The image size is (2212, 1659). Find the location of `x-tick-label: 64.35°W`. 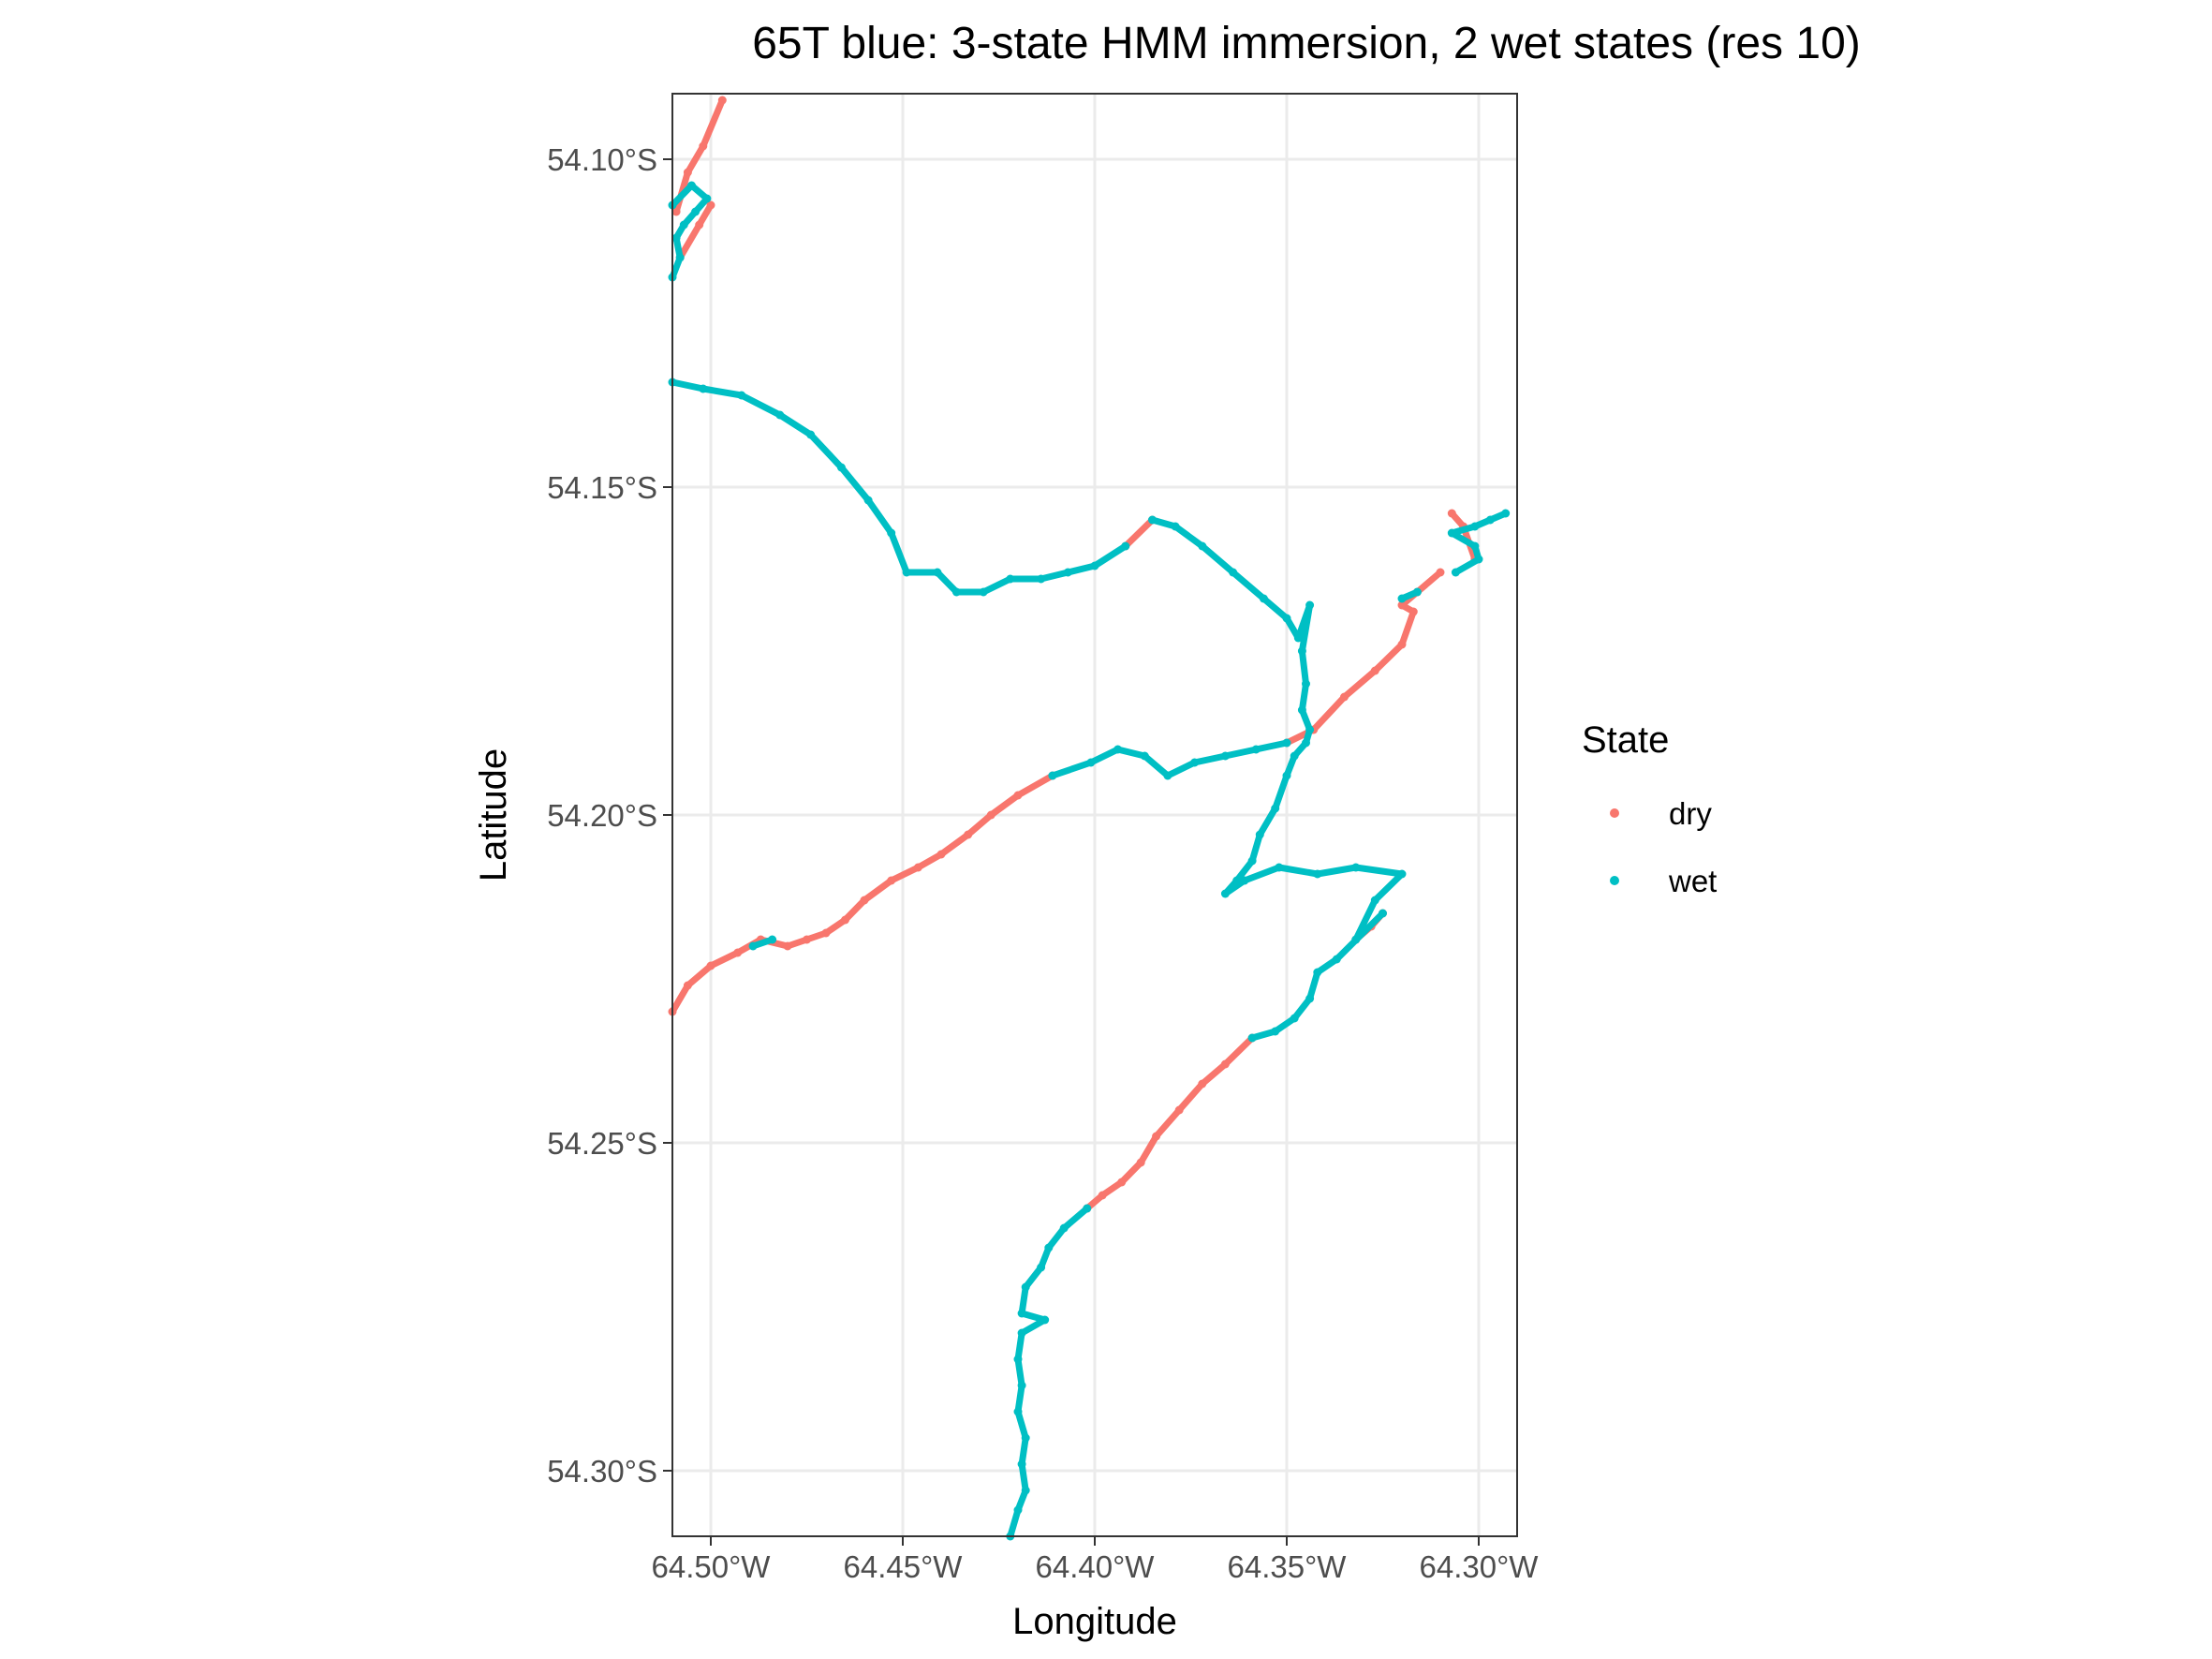

x-tick-label: 64.35°W is located at coordinates (1288, 1567).